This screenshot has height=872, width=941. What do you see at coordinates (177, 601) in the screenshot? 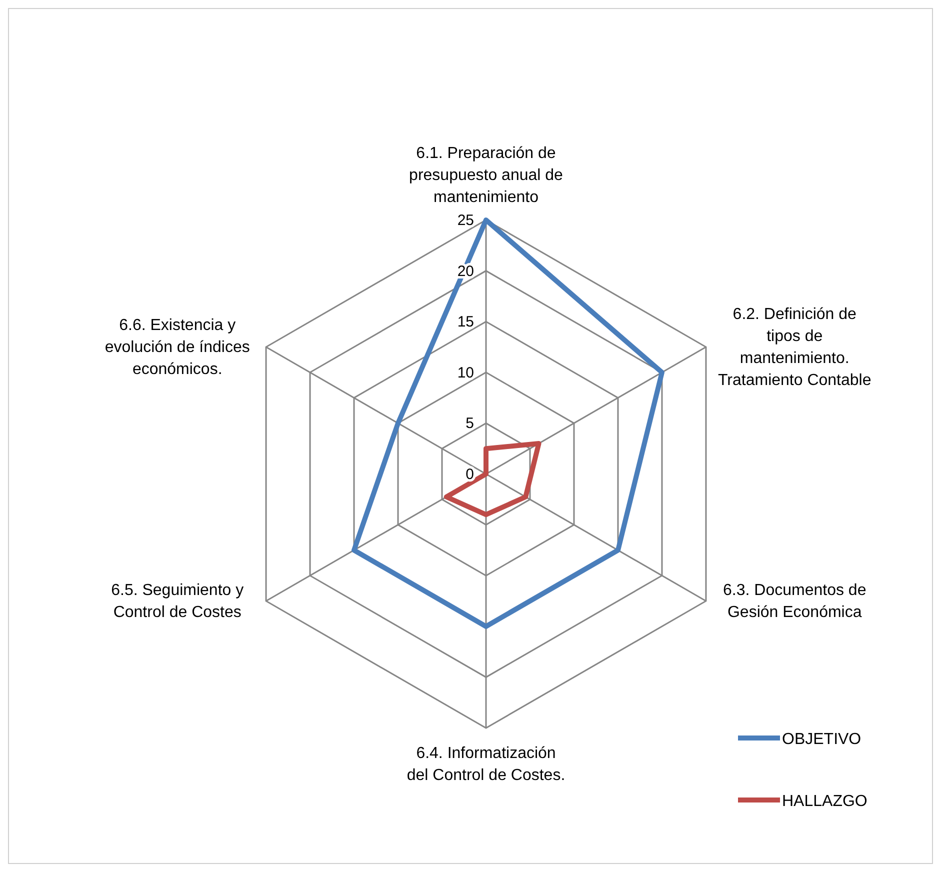
I see `spoke-label: 6.5. Seguimiento y Control de Costes` at bounding box center [177, 601].